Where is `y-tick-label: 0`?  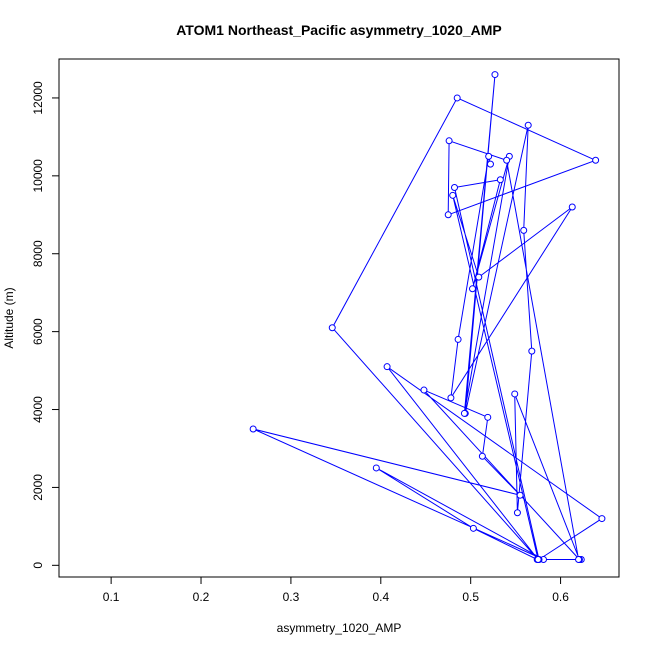 y-tick-label: 0 is located at coordinates (38, 565).